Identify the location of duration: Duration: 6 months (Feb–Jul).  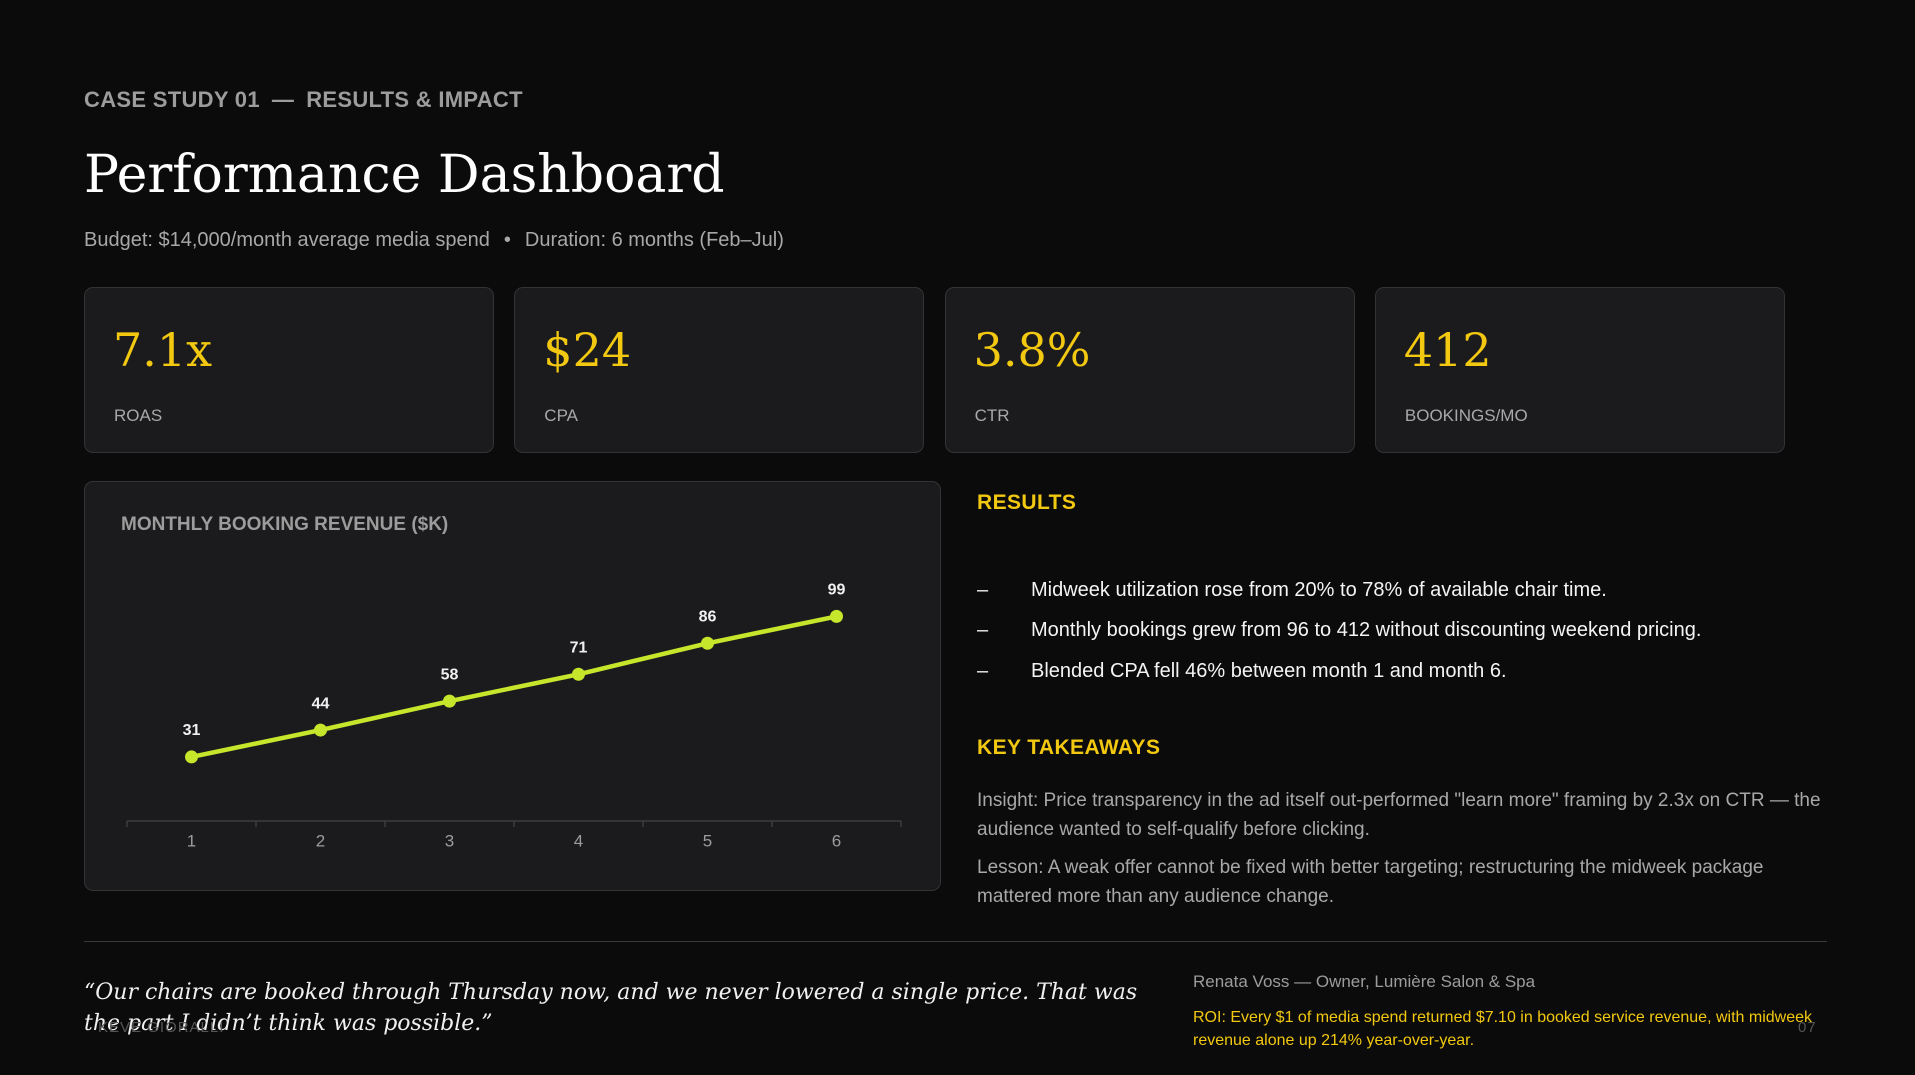
(654, 240).